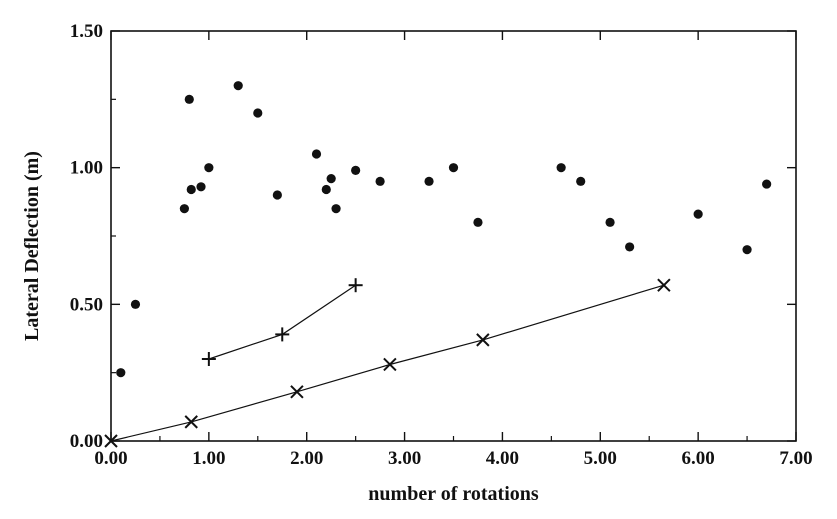 Image resolution: width=837 pixels, height=519 pixels. What do you see at coordinates (208, 458) in the screenshot?
I see `x-tick-label: 1.00` at bounding box center [208, 458].